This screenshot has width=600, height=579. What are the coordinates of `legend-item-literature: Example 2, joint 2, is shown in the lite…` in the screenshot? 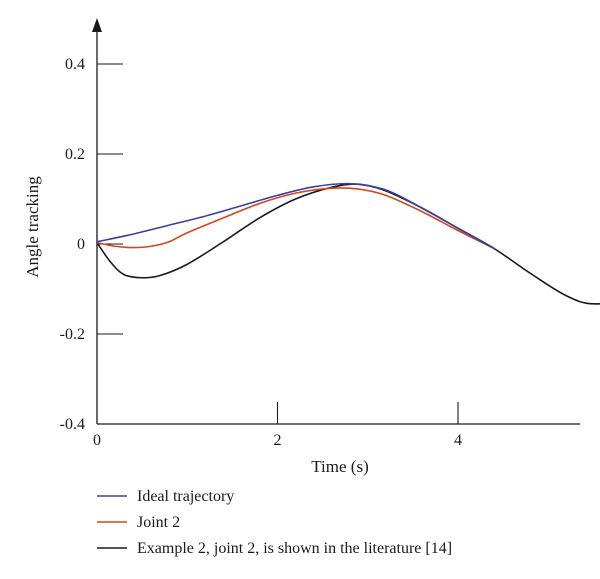 It's located at (274, 548).